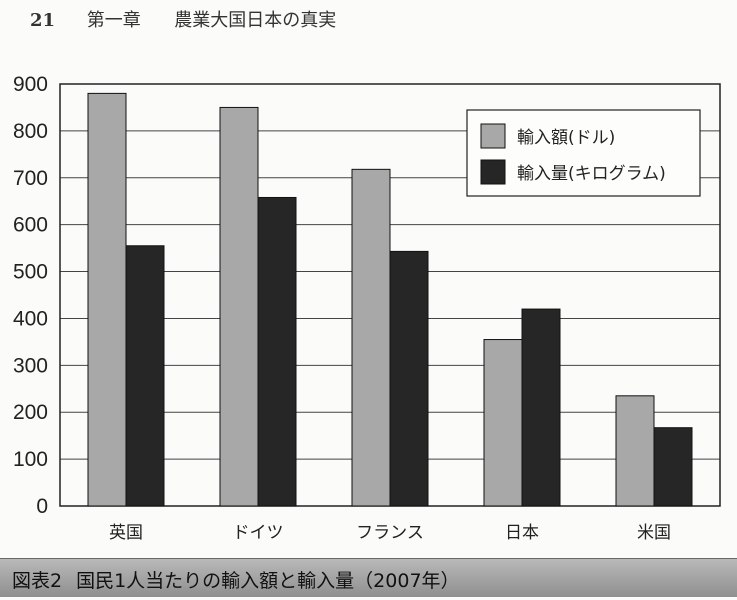  I want to click on y-tick-label: 0, so click(42, 506).